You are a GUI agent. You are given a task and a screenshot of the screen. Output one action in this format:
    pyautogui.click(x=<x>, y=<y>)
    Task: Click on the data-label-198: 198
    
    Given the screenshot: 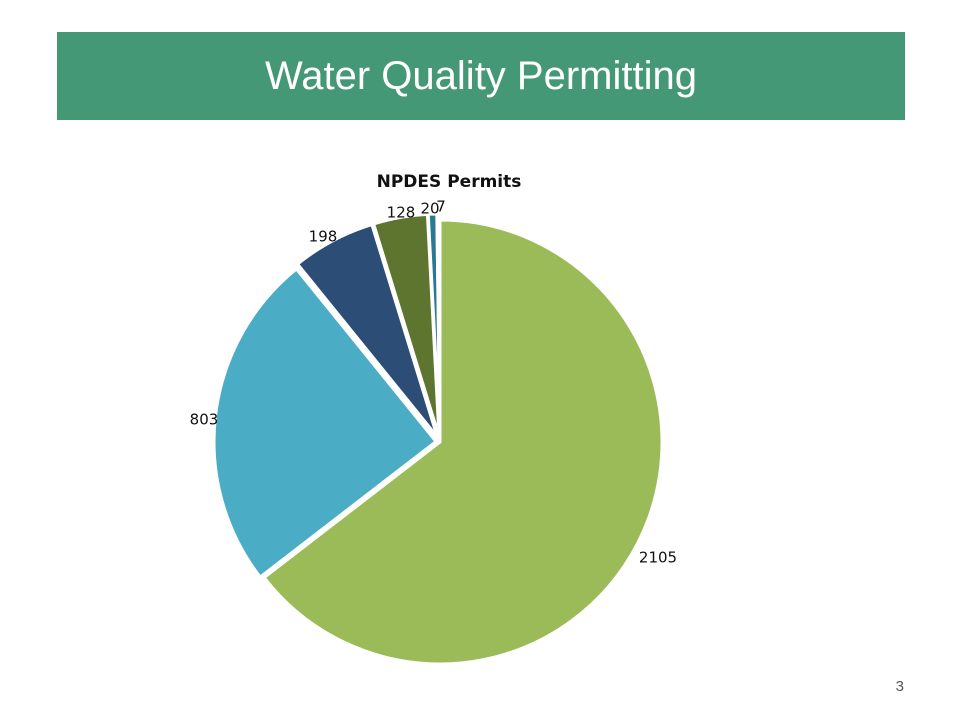 What is the action you would take?
    pyautogui.click(x=323, y=237)
    